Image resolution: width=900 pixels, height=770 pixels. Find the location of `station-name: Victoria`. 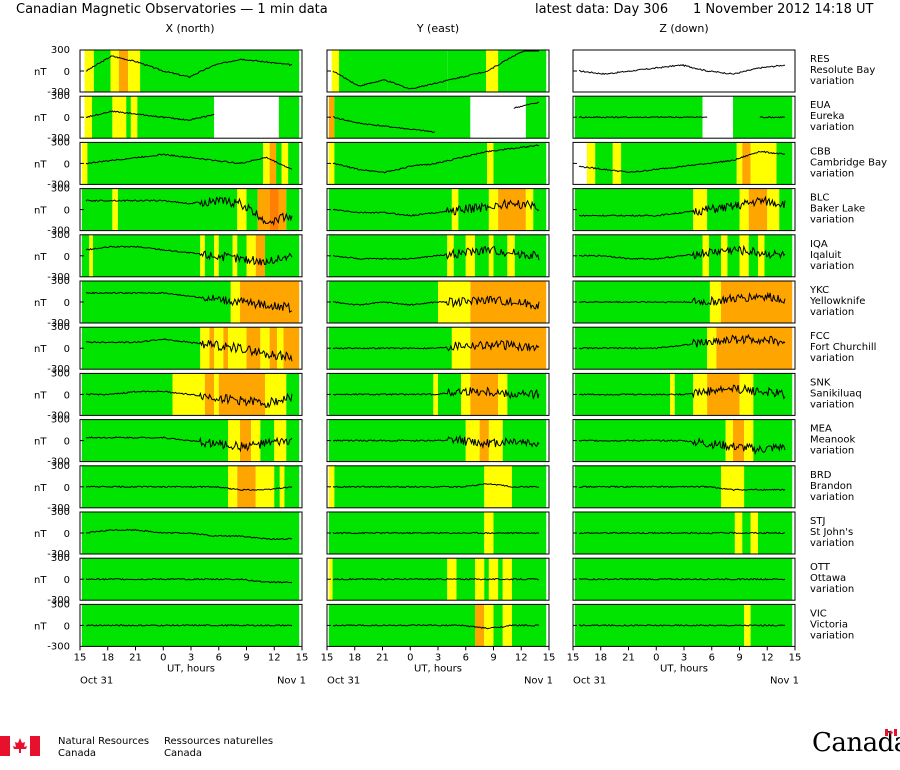

station-name: Victoria is located at coordinates (829, 624).